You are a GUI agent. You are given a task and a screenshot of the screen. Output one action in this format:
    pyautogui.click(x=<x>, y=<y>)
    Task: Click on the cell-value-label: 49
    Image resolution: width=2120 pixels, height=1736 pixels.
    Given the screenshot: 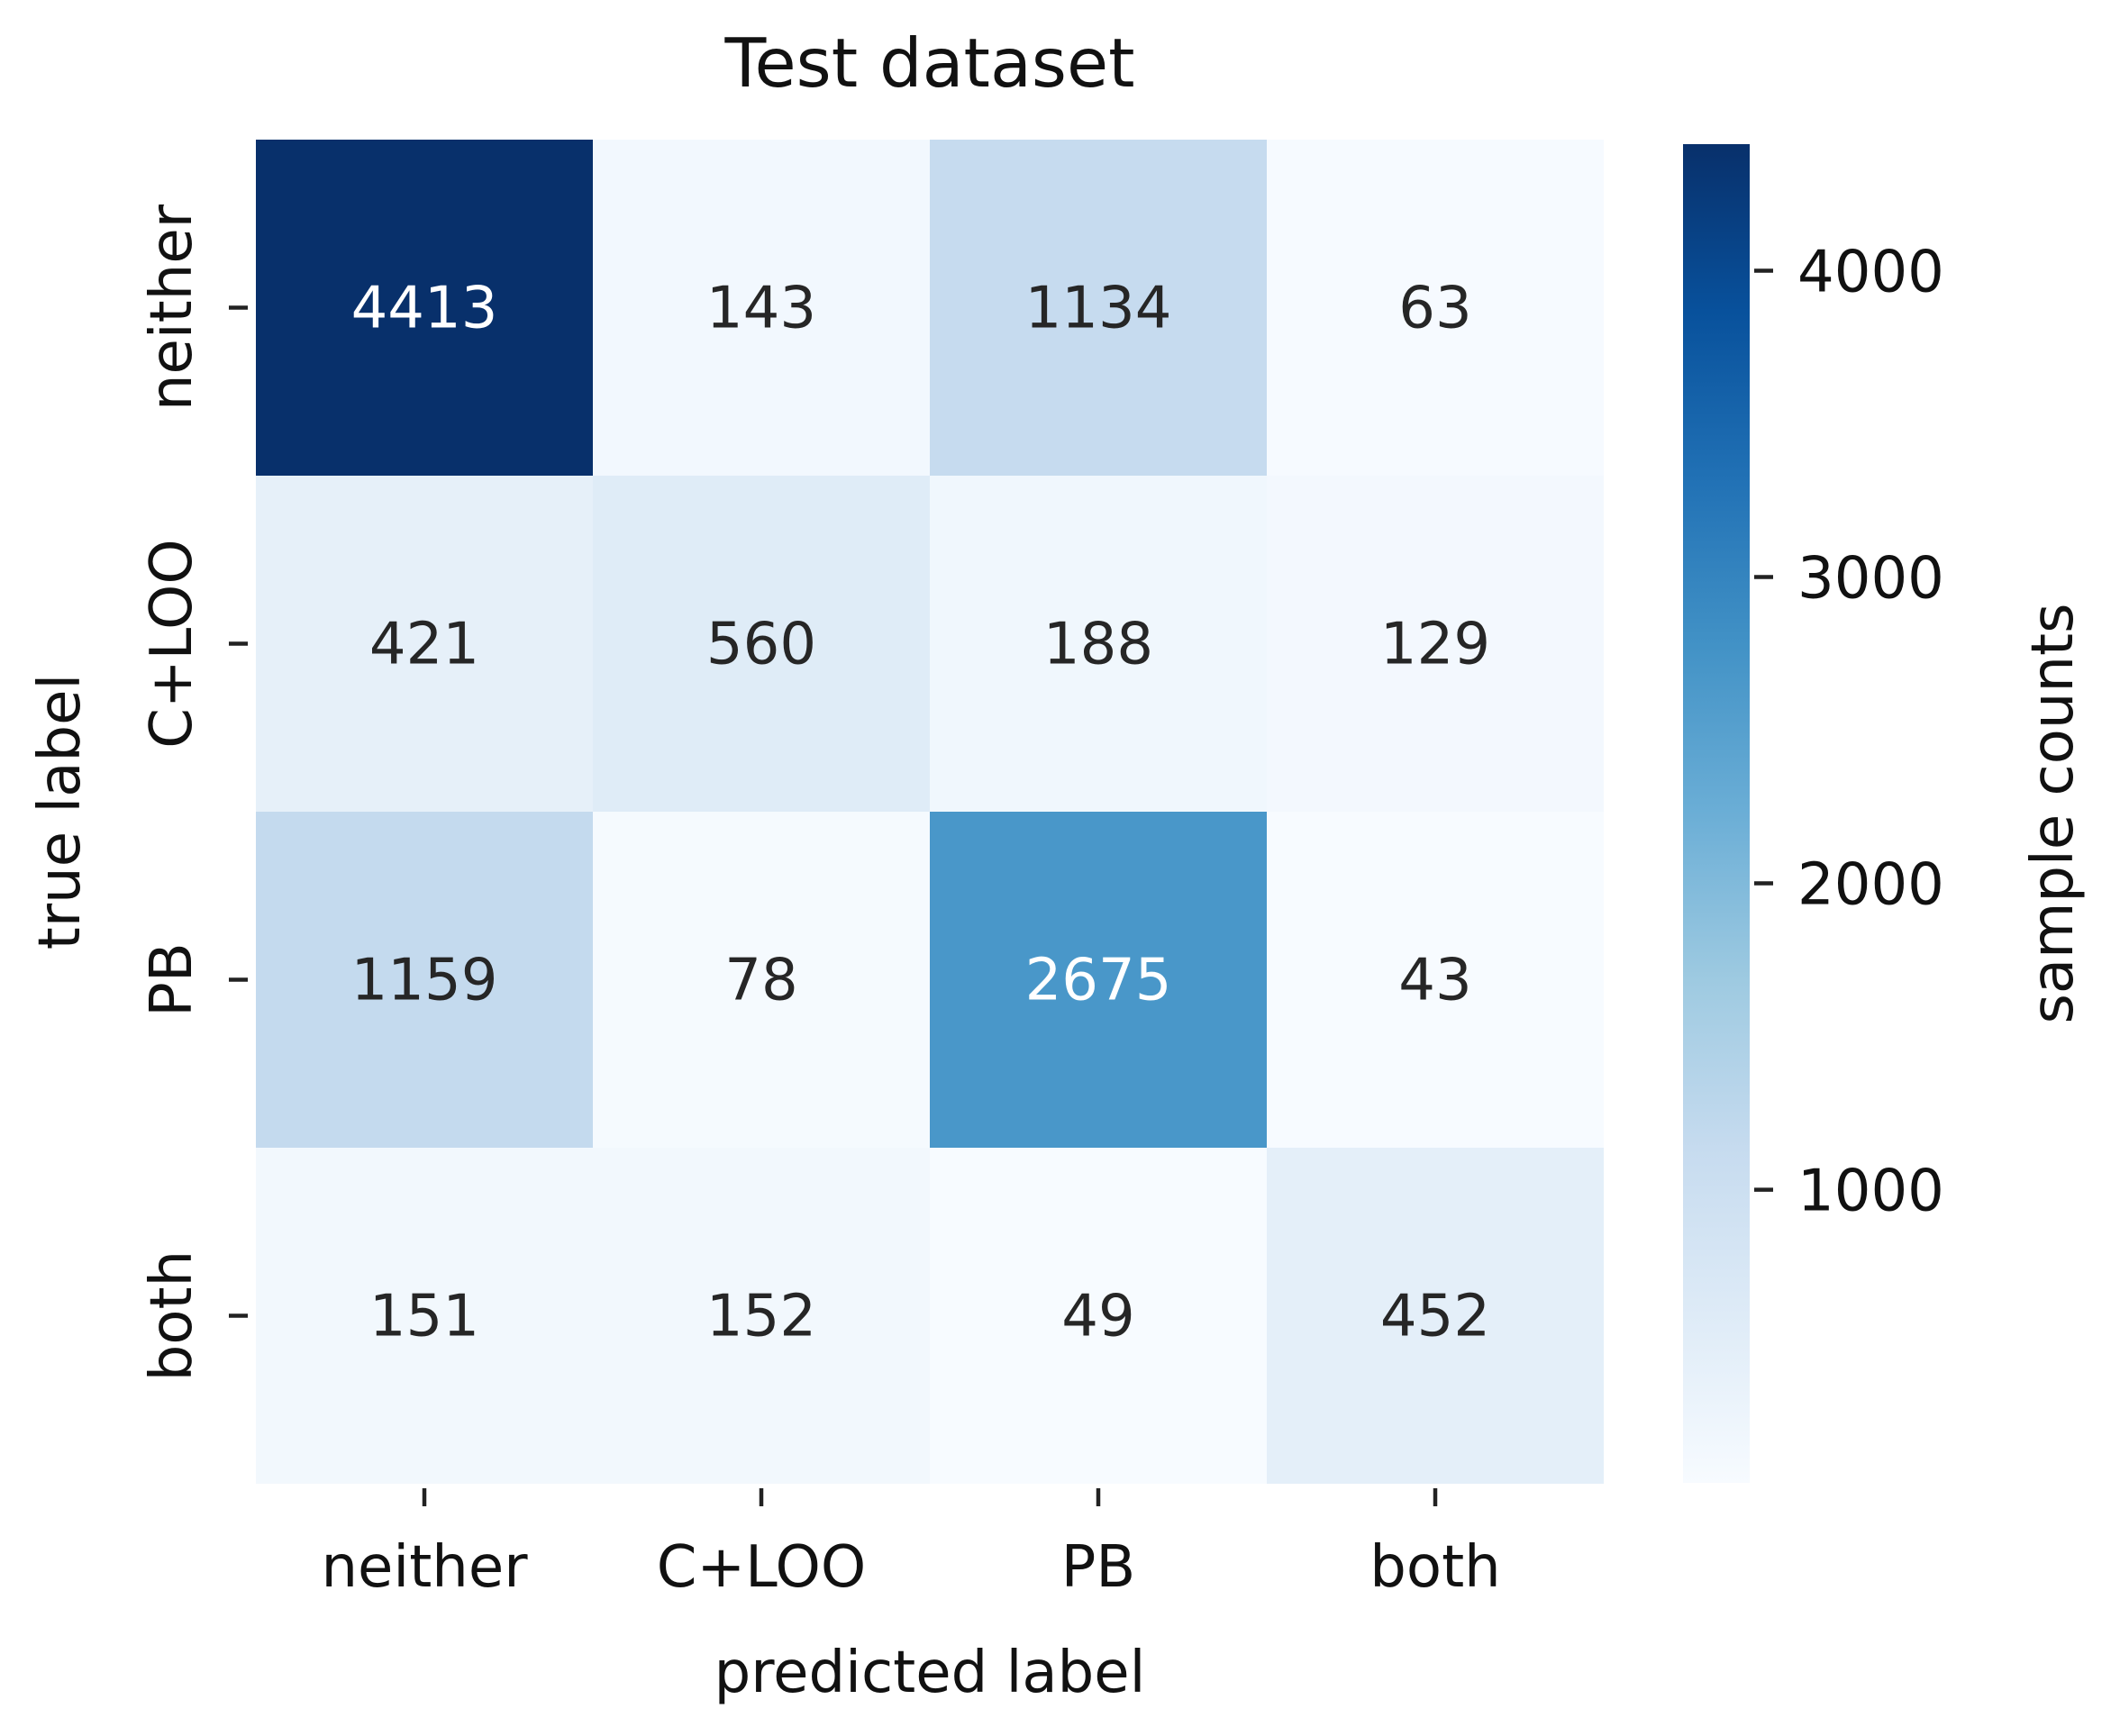 What is the action you would take?
    pyautogui.click(x=1097, y=1317)
    